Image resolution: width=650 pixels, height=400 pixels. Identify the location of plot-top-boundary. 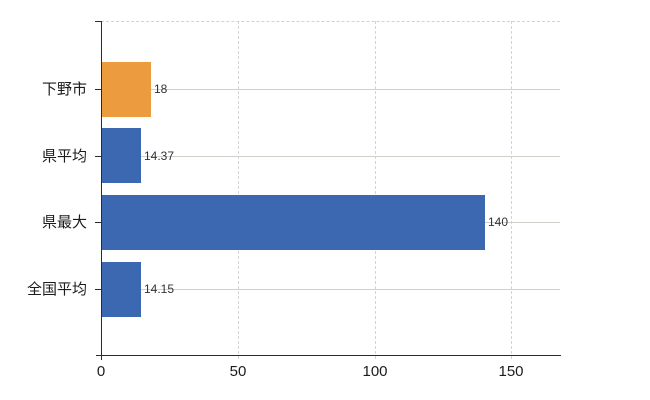
(330, 21).